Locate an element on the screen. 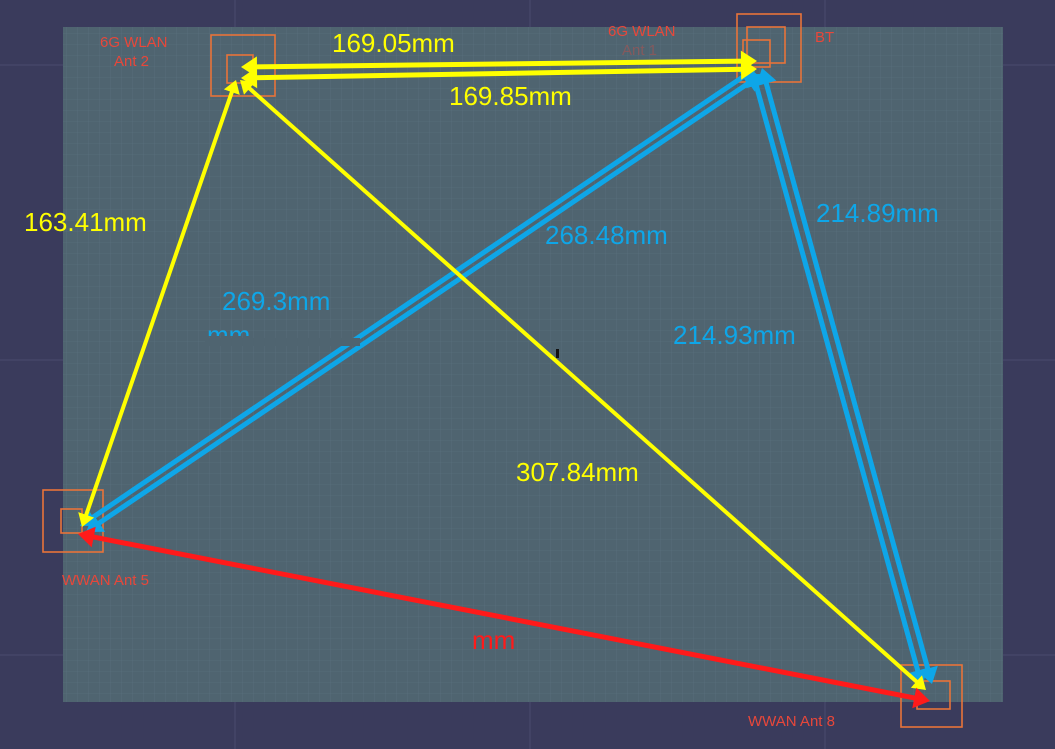 This screenshot has width=1055, height=749. distance-label-left: 163.41mm is located at coordinates (85, 222).